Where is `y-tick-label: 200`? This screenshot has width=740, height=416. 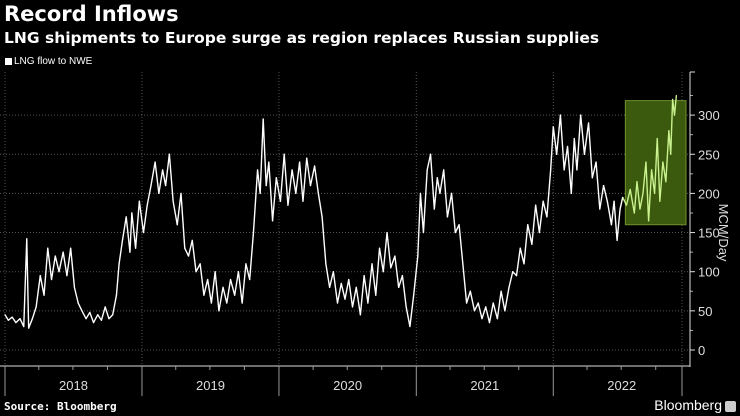 y-tick-label: 200 is located at coordinates (709, 193).